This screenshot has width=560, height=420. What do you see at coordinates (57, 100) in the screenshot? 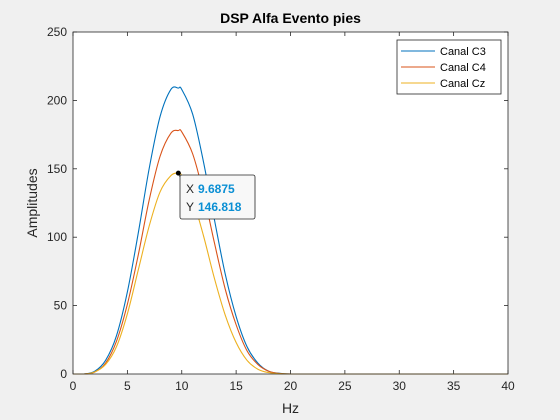
I see `y-tick-label: 200` at bounding box center [57, 100].